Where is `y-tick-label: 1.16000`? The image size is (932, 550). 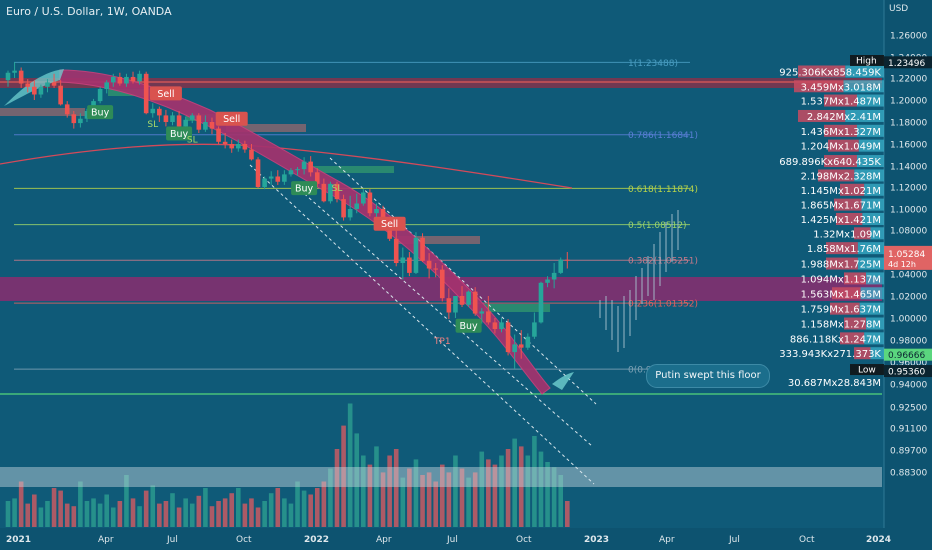
y-tick-label: 1.16000 is located at coordinates (908, 146).